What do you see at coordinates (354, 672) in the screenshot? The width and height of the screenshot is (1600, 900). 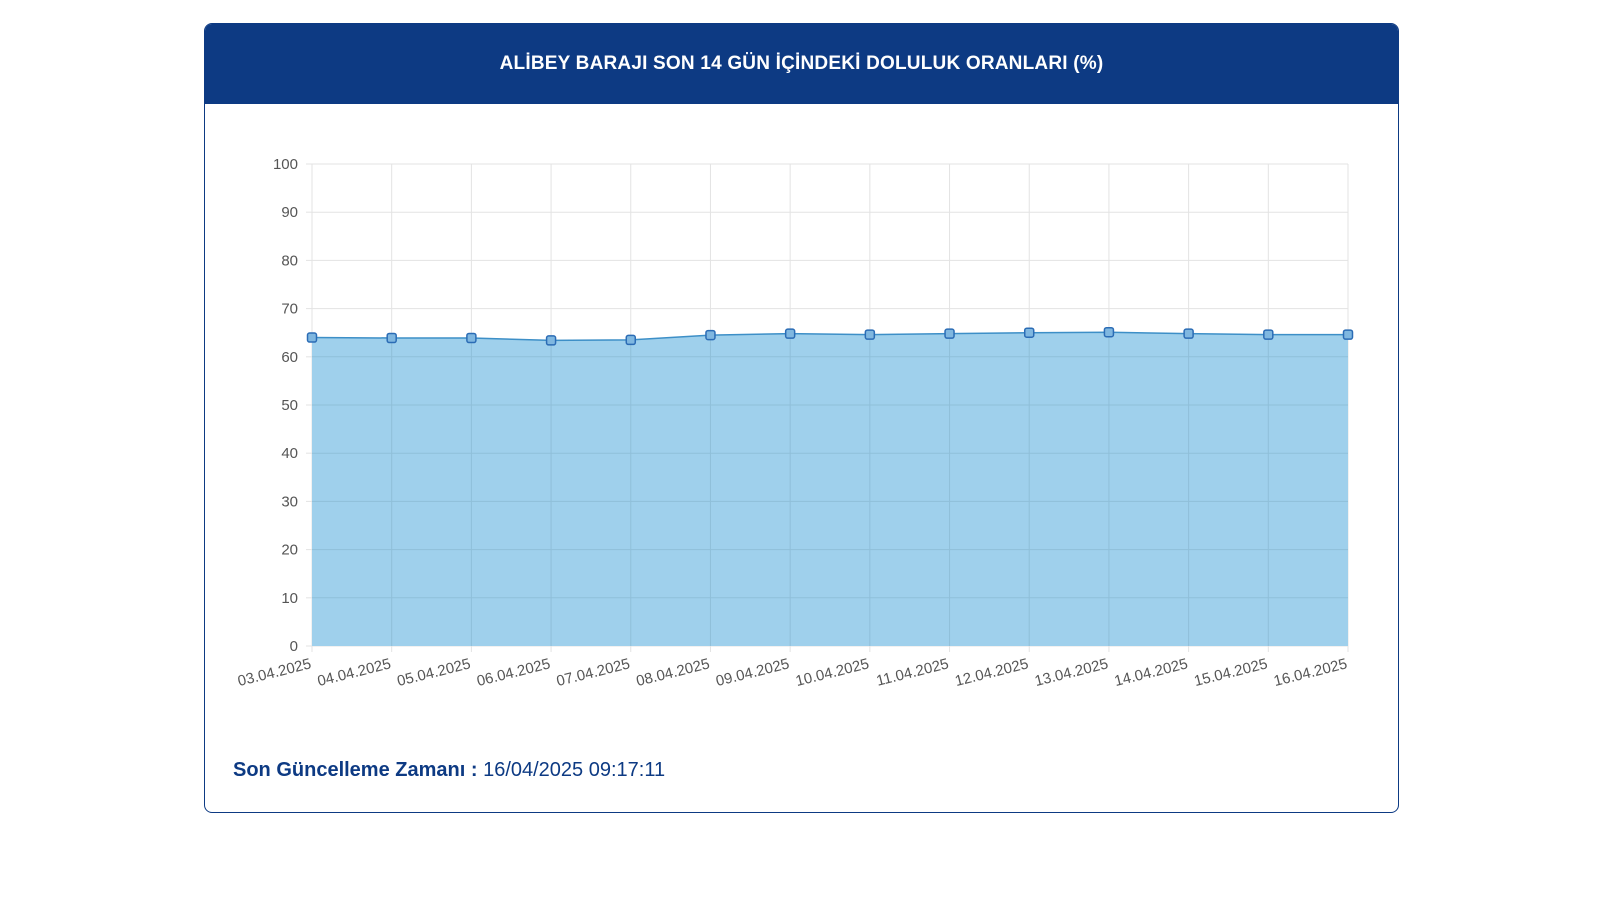 I see `x-tick-label: 04.04.2025` at bounding box center [354, 672].